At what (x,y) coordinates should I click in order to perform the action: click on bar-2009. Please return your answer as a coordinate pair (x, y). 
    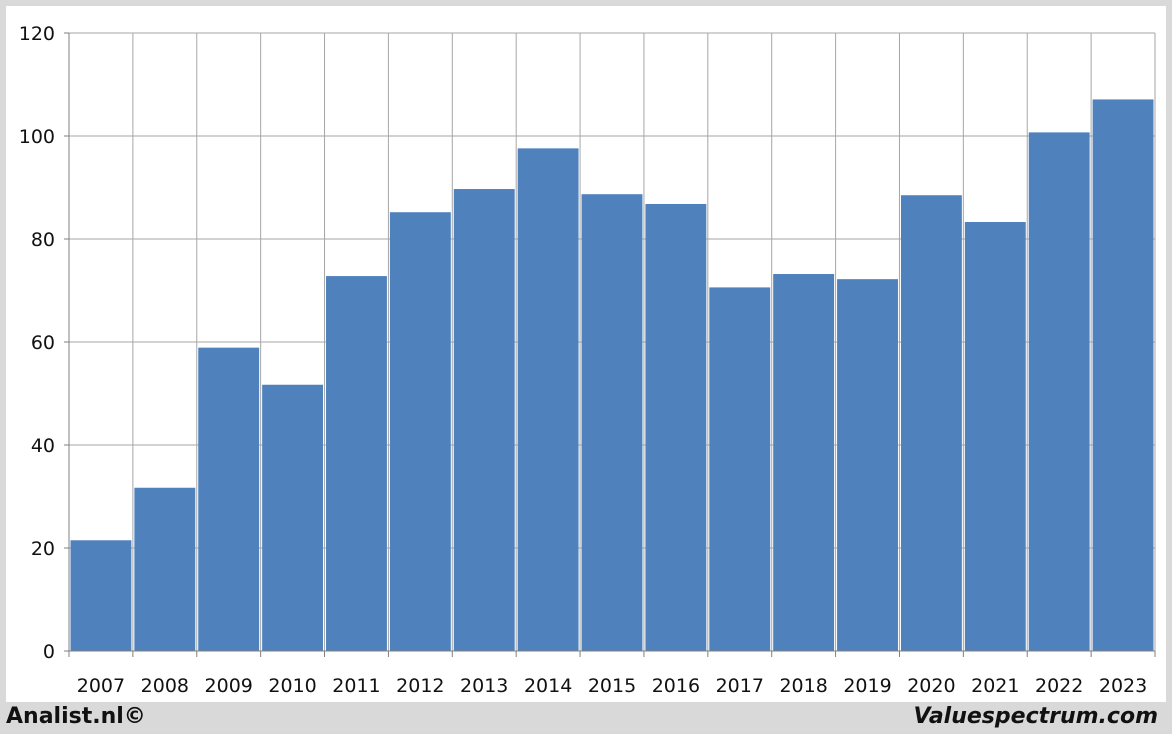
    Looking at the image, I should click on (229, 499).